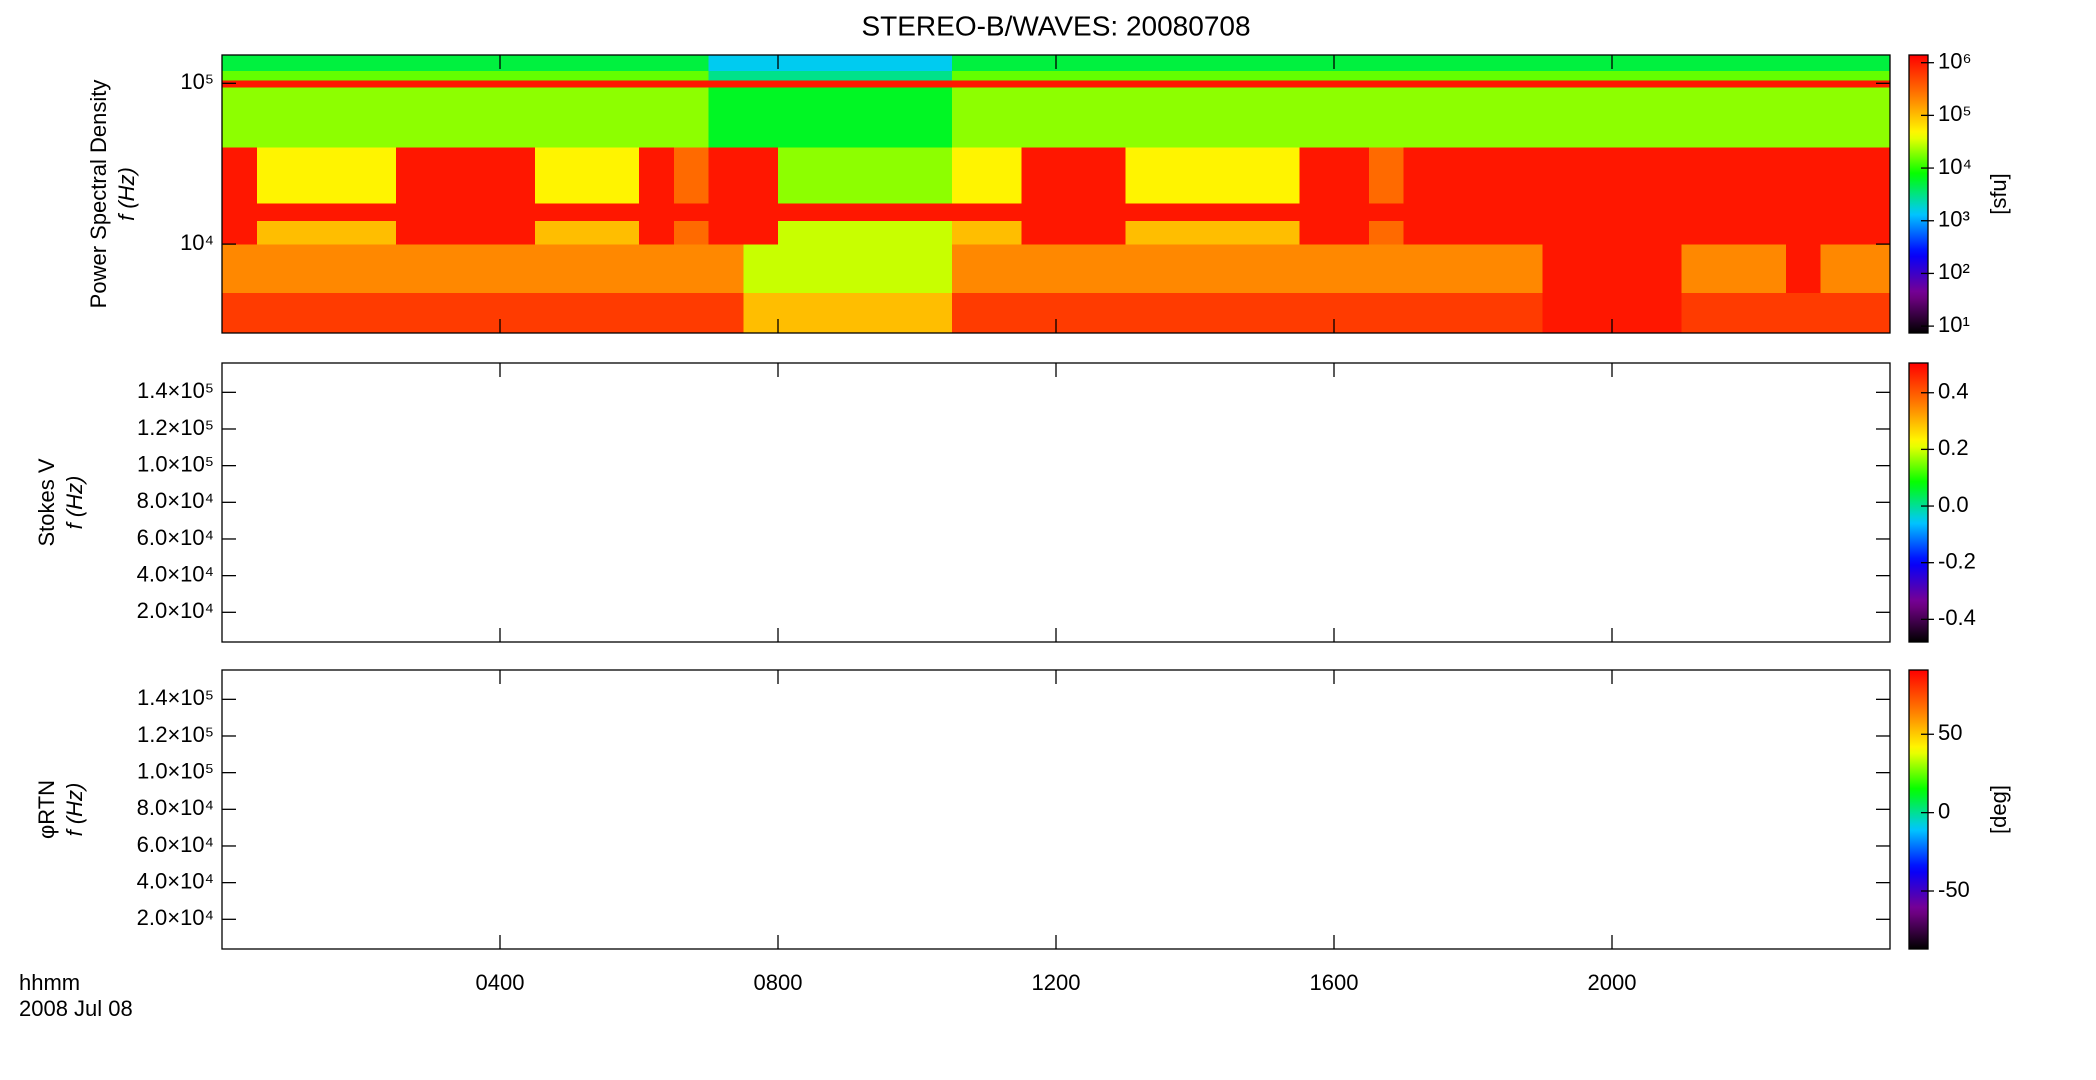 The image size is (2096, 1080). Describe the element at coordinates (175, 610) in the screenshot. I see `y-tick-label: 2.0×10⁴` at that location.